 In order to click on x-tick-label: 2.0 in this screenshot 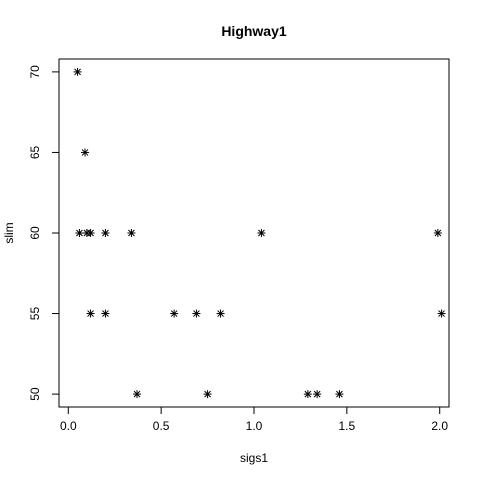, I will do `click(439, 426)`.